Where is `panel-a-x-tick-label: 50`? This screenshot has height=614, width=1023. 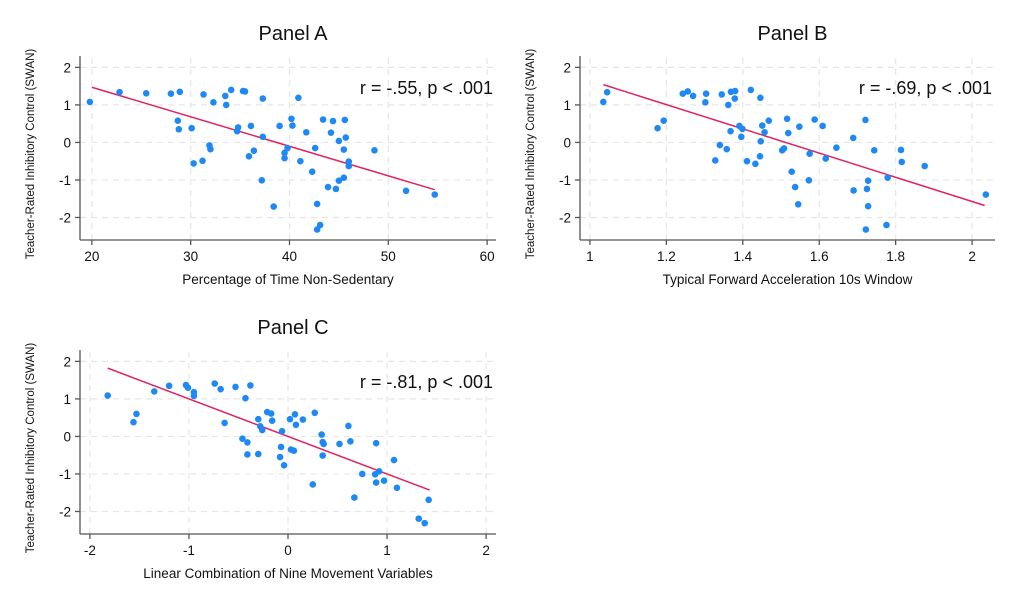 panel-a-x-tick-label: 50 is located at coordinates (388, 256).